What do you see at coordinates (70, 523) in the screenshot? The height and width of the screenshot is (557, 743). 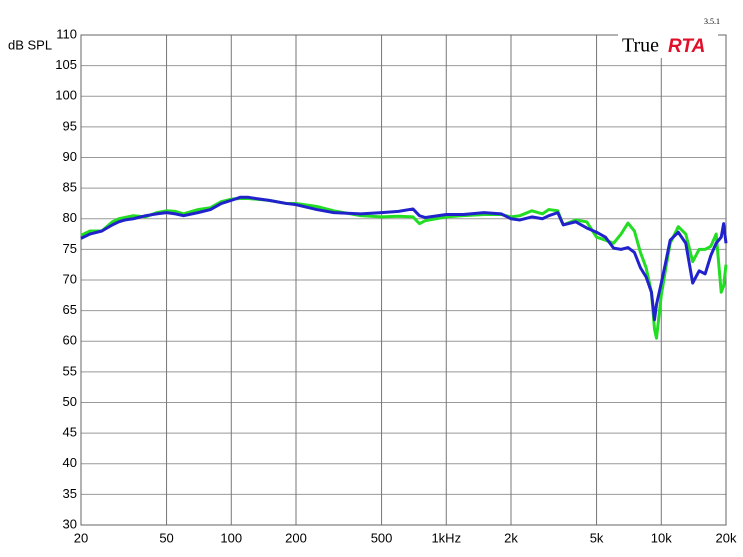 I see `y-tick-label: 30` at bounding box center [70, 523].